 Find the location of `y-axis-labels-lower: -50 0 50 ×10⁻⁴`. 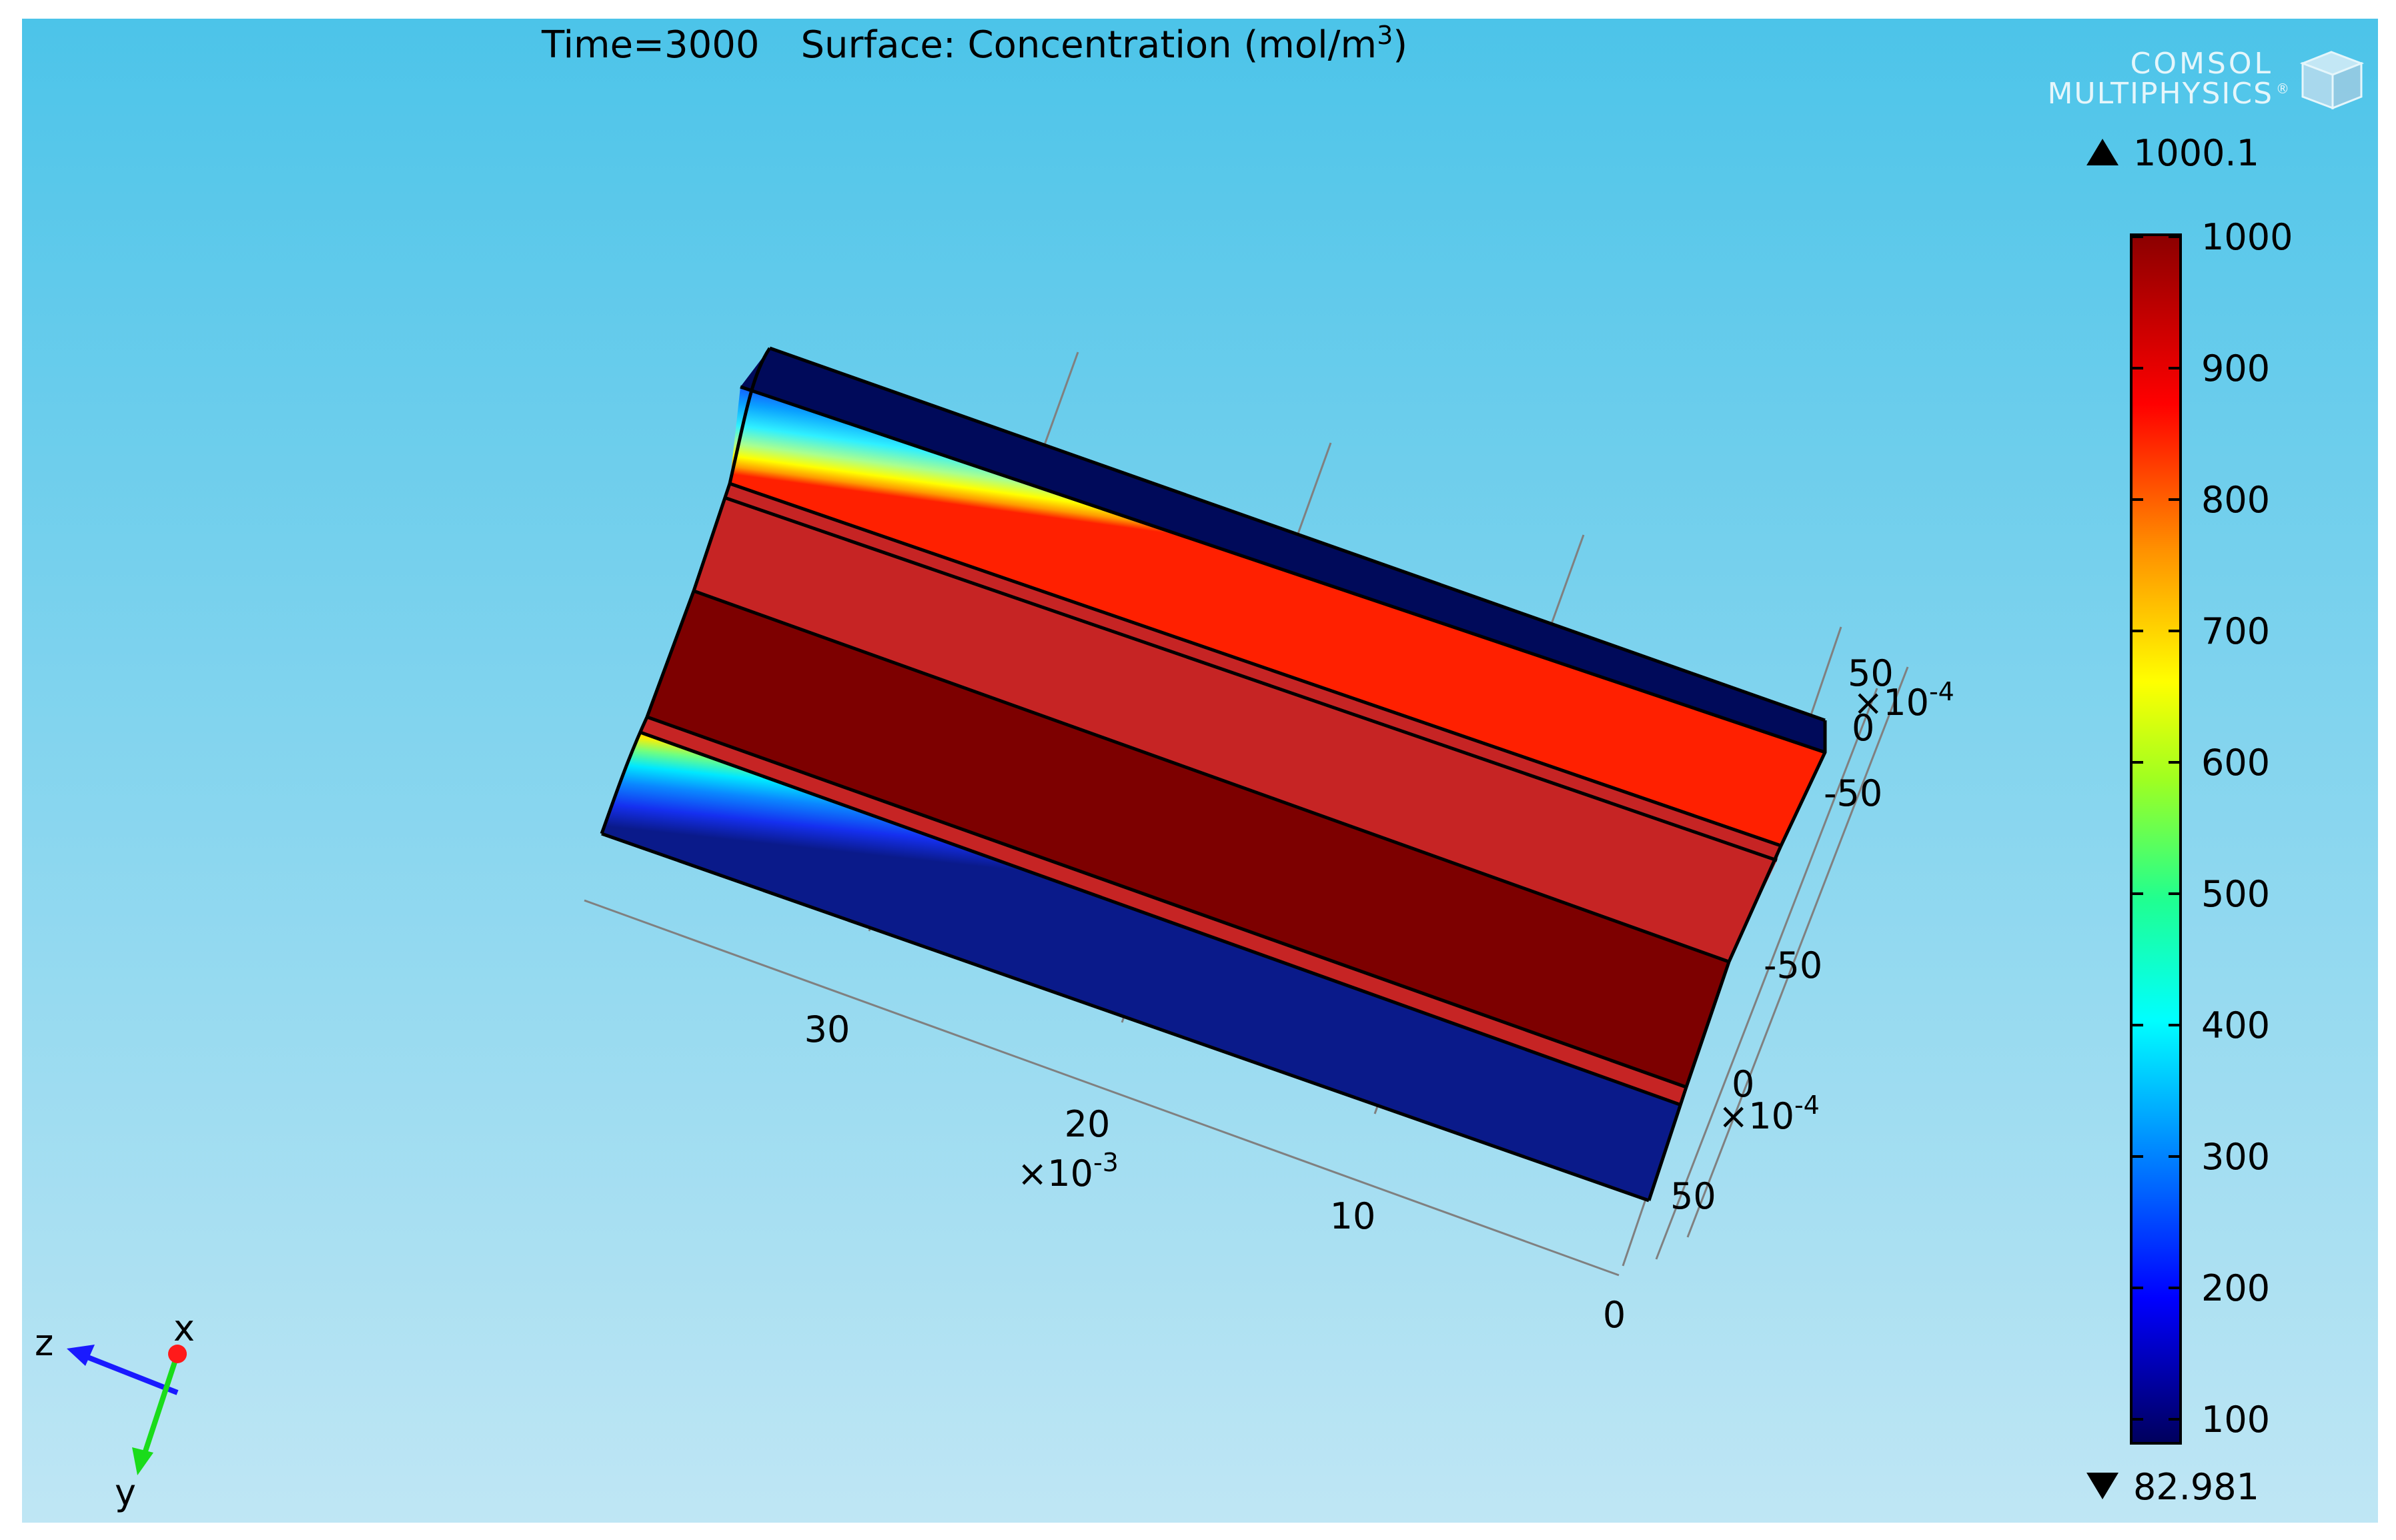

y-axis-labels-lower: -50 0 50 ×10⁻⁴ is located at coordinates (1746, 1080).